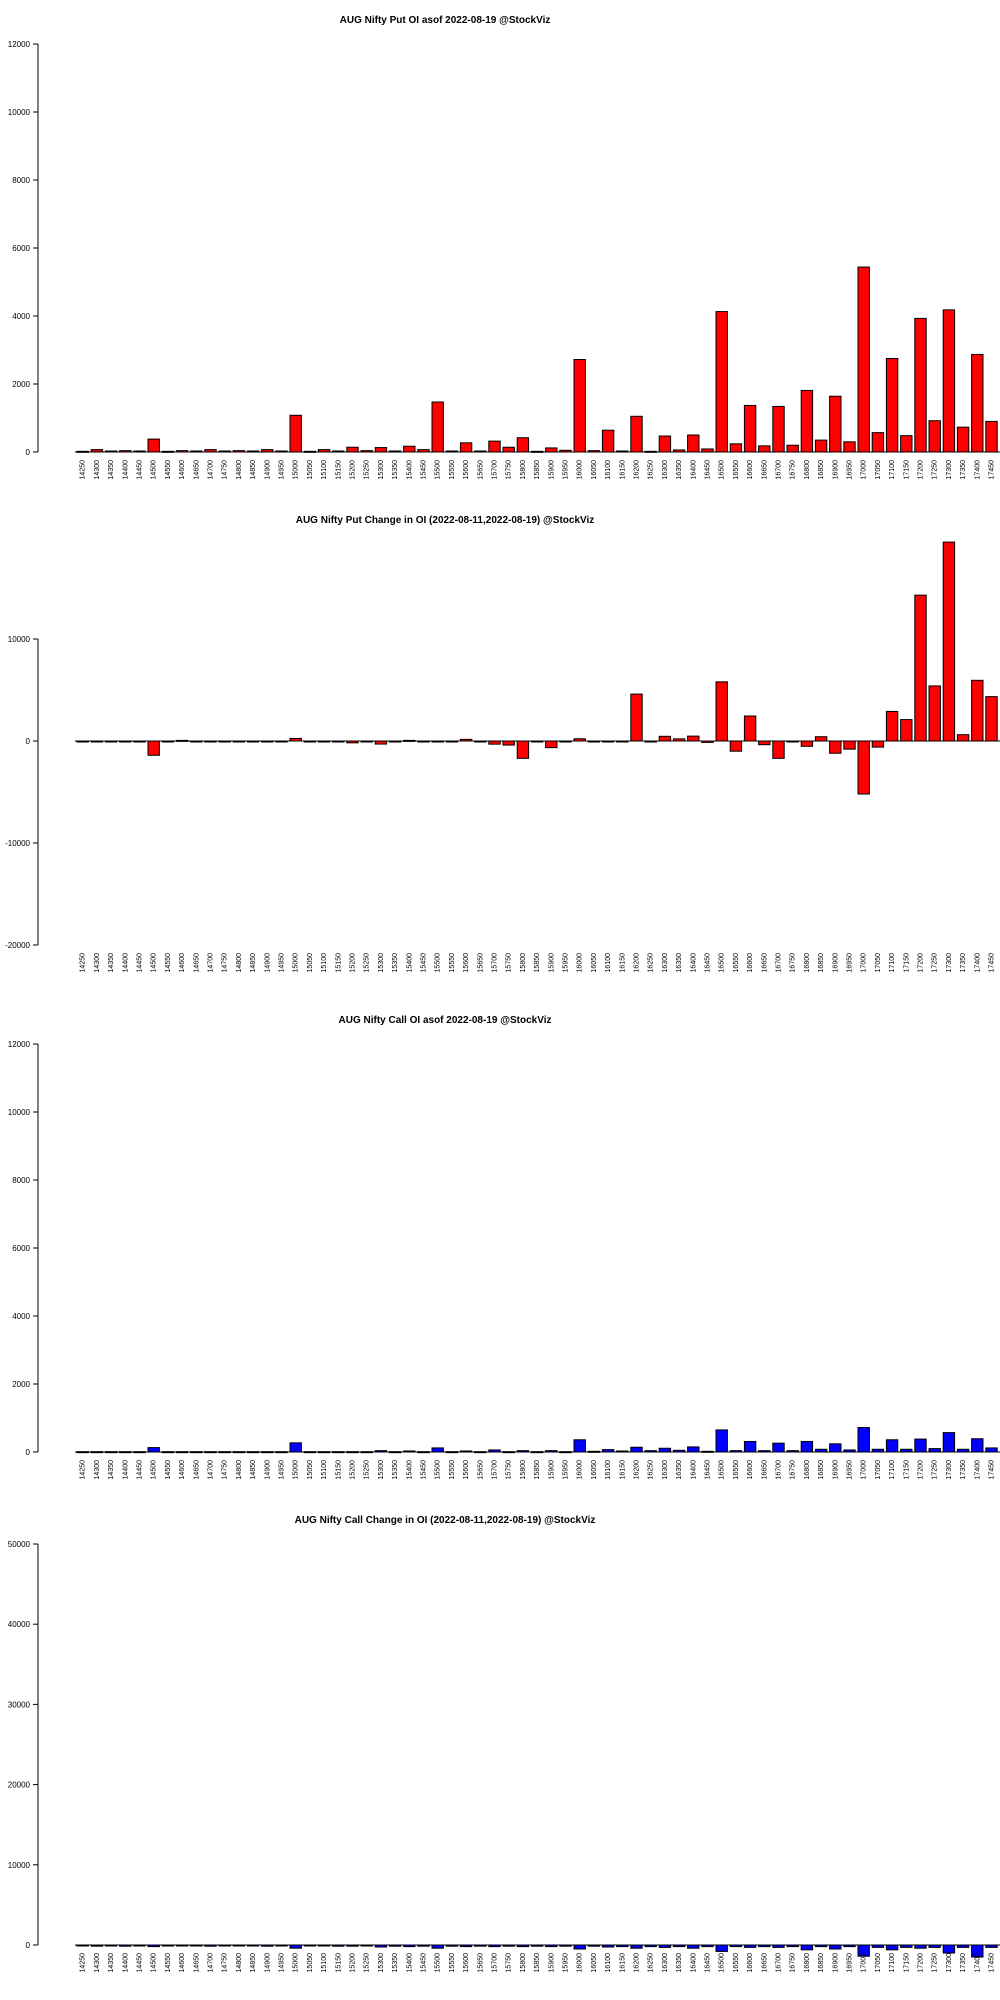  I want to click on x-tick-label: 17050, so click(878, 470).